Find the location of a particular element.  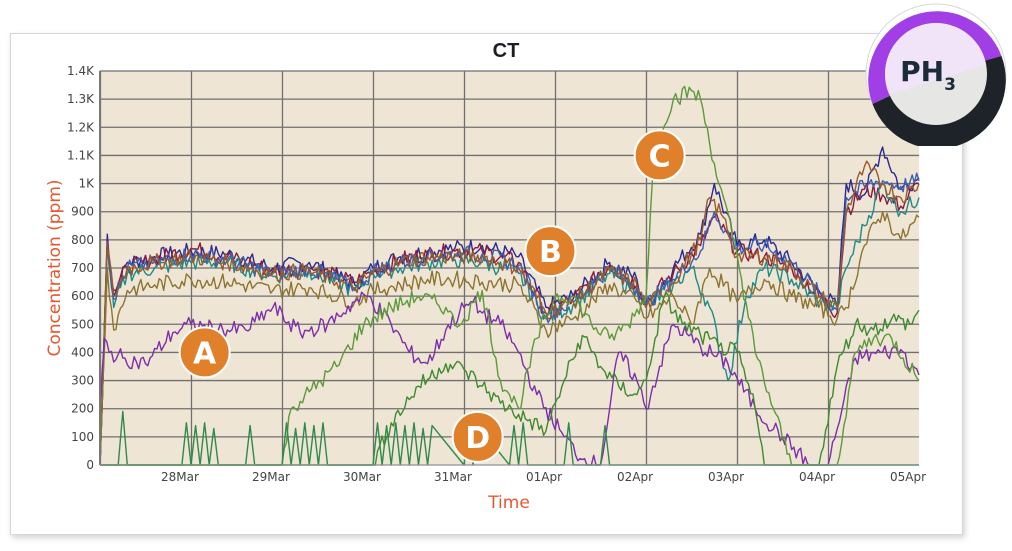

annotation-marker-a is located at coordinates (204, 352).